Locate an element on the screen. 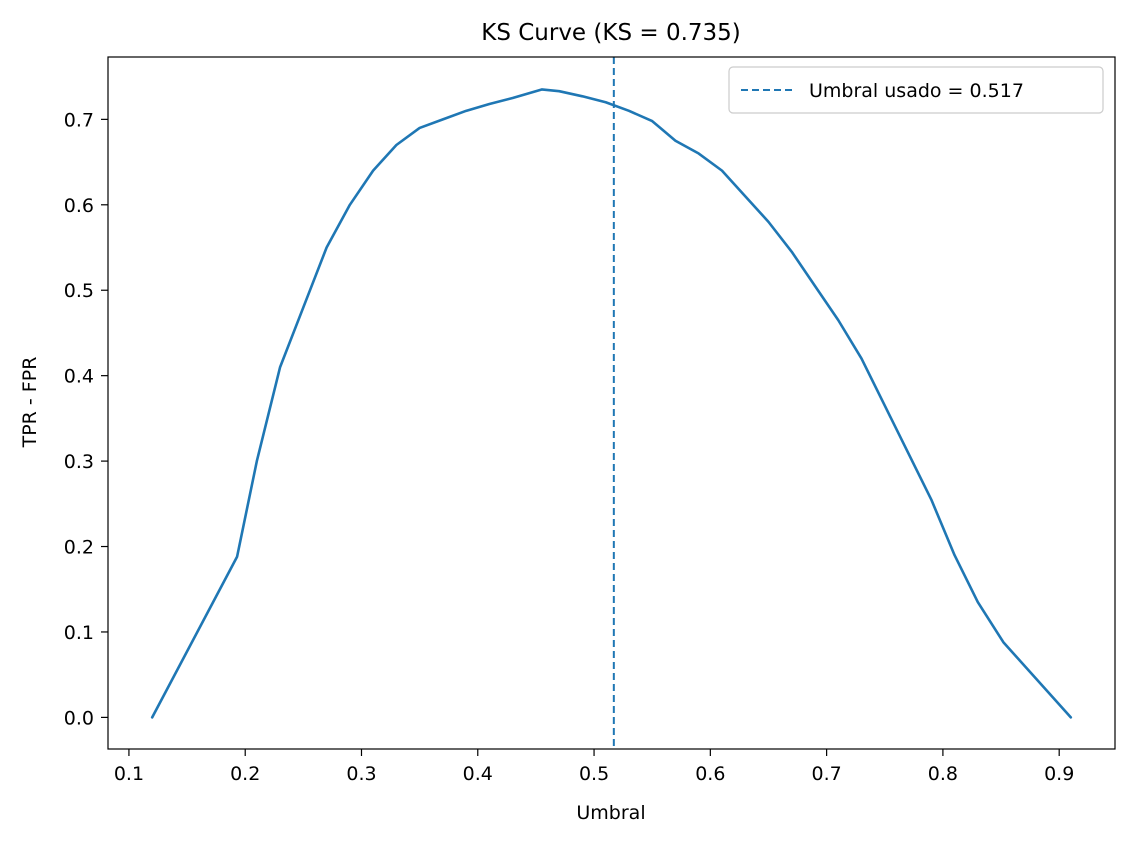  x-tick-label: 0.4 is located at coordinates (478, 774).